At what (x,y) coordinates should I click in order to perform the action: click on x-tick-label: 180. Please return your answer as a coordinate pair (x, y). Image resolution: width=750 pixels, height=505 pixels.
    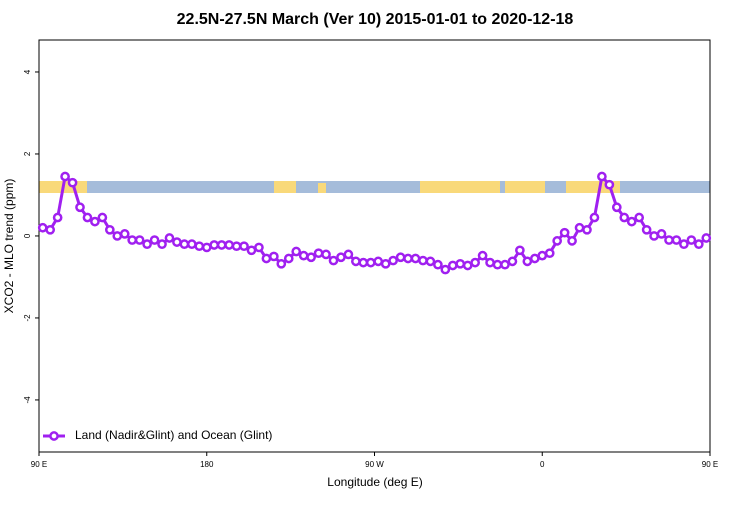
    Looking at the image, I should click on (207, 464).